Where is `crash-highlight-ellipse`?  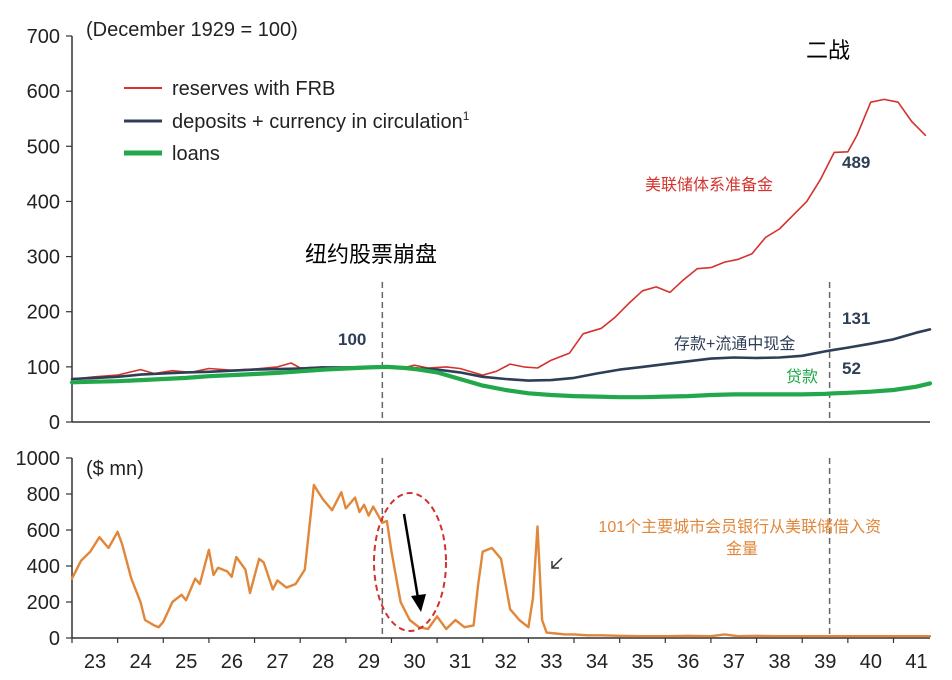
crash-highlight-ellipse is located at coordinates (410, 562).